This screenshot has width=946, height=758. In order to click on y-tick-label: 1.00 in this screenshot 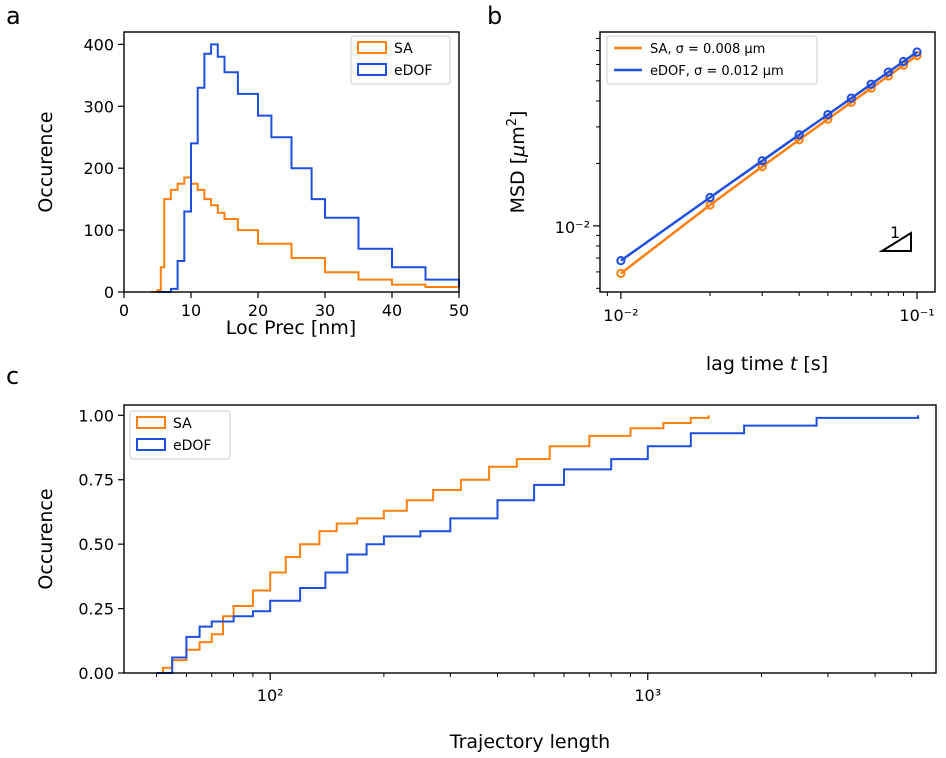, I will do `click(96, 415)`.